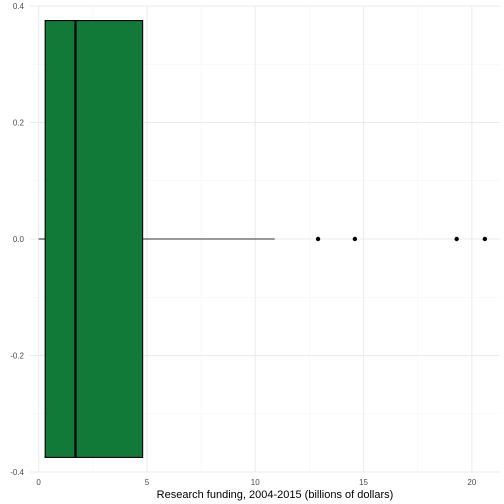 The image size is (504, 504). Describe the element at coordinates (17, 356) in the screenshot. I see `y-tick-label: -0.2` at that location.